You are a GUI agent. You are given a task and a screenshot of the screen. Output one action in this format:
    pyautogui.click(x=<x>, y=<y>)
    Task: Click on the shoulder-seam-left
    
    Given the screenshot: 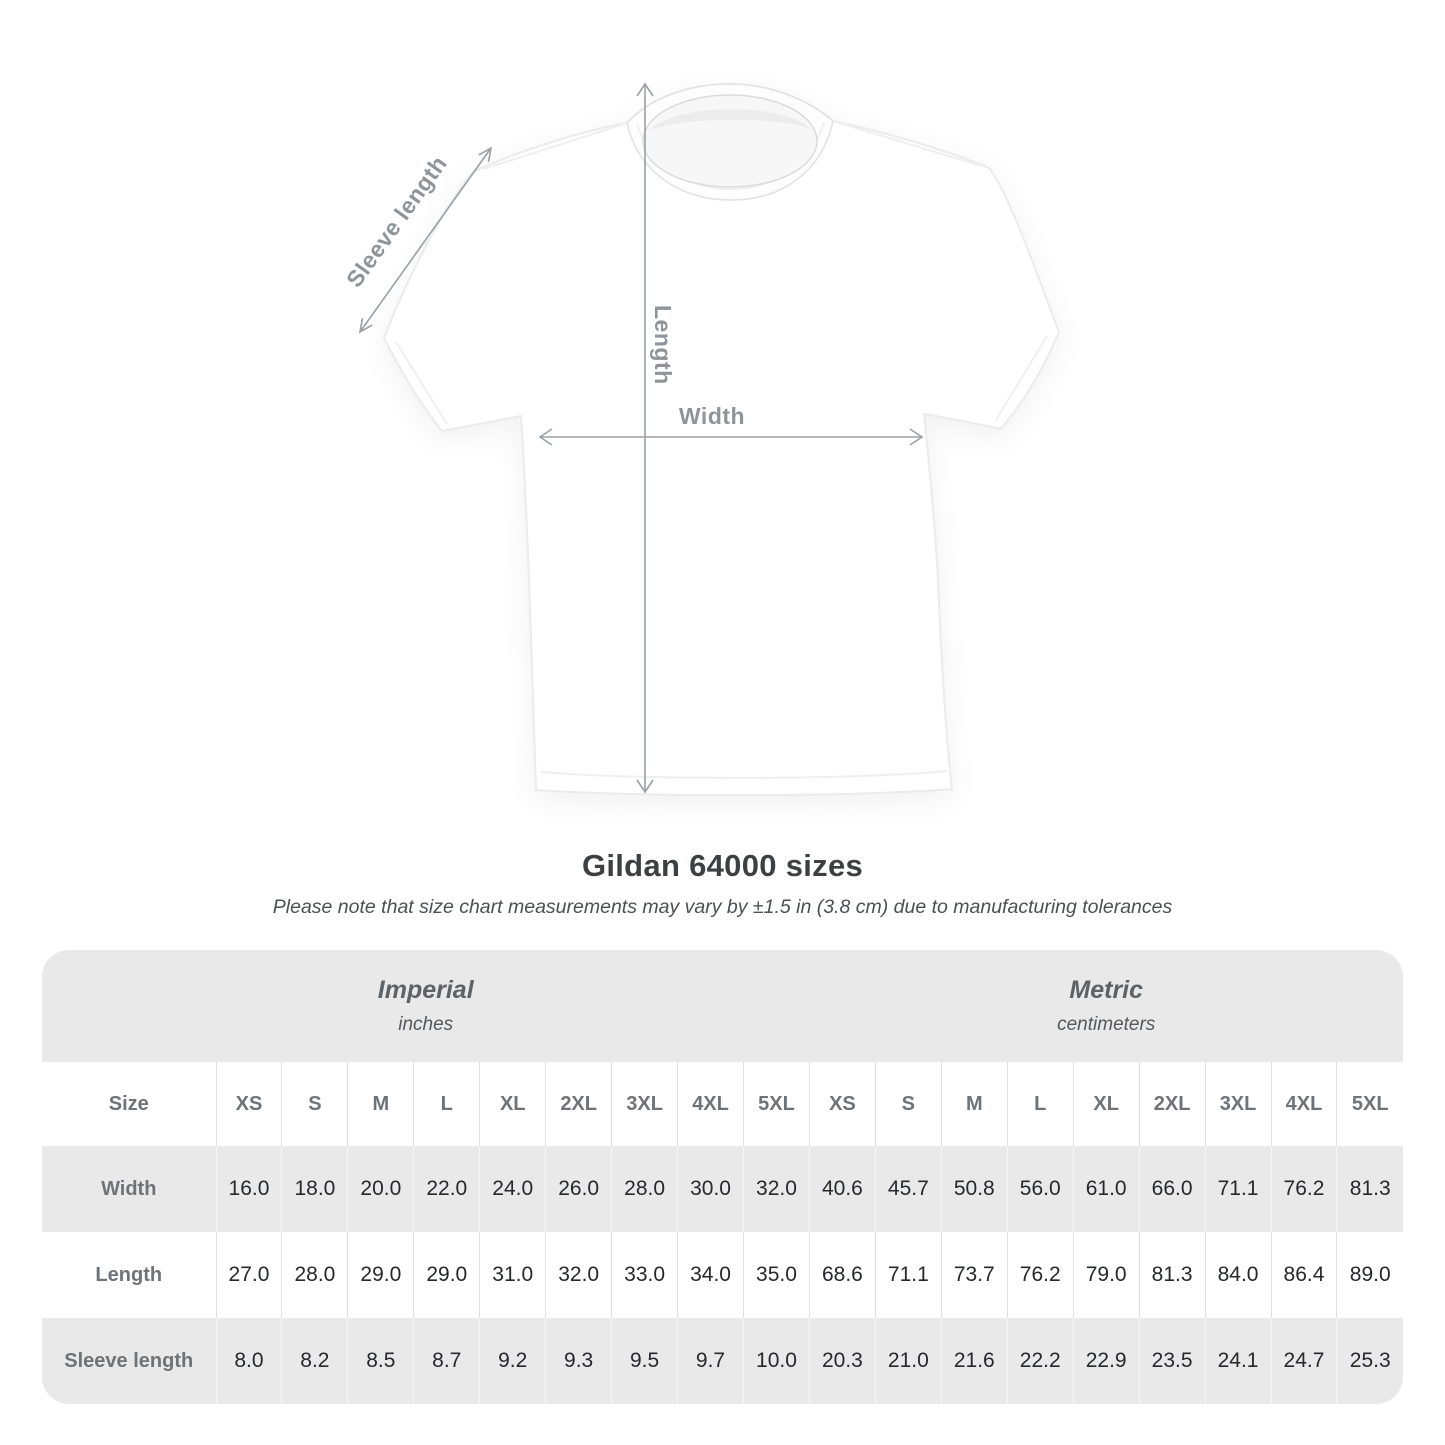 What is the action you would take?
    pyautogui.click(x=555, y=146)
    